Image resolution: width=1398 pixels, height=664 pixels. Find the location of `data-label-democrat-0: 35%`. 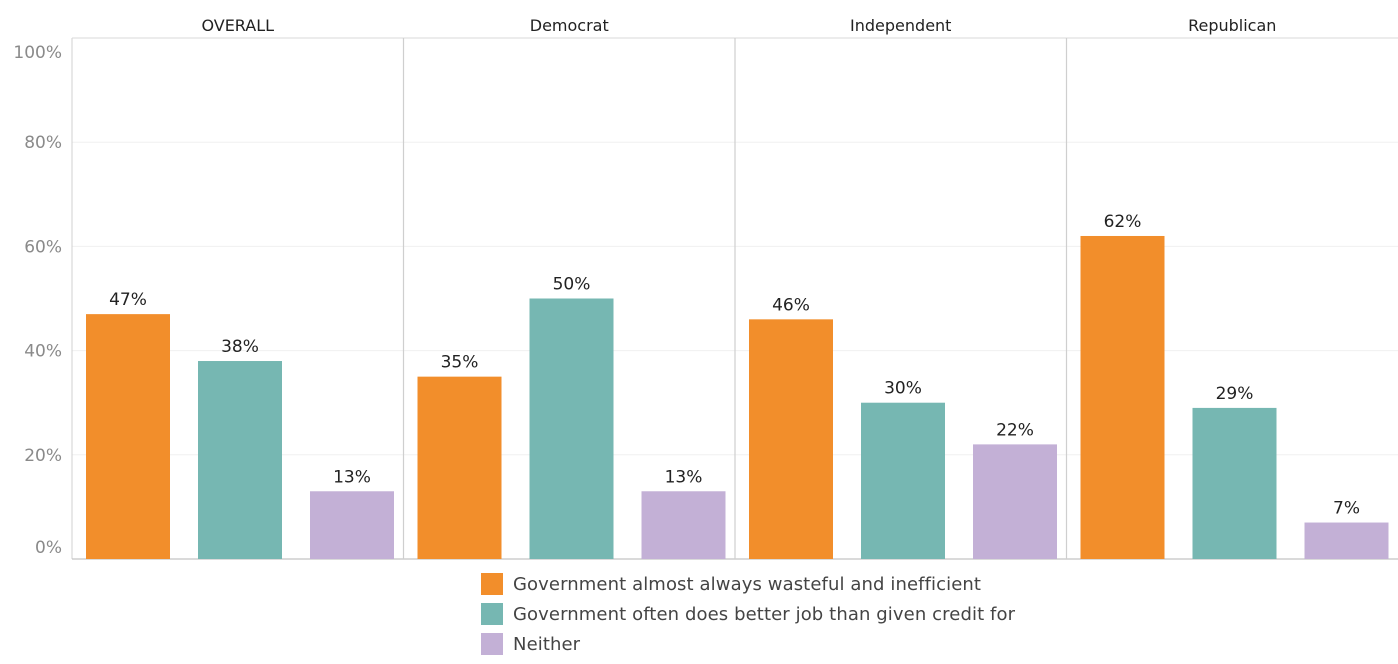

data-label-democrat-0: 35% is located at coordinates (460, 363).